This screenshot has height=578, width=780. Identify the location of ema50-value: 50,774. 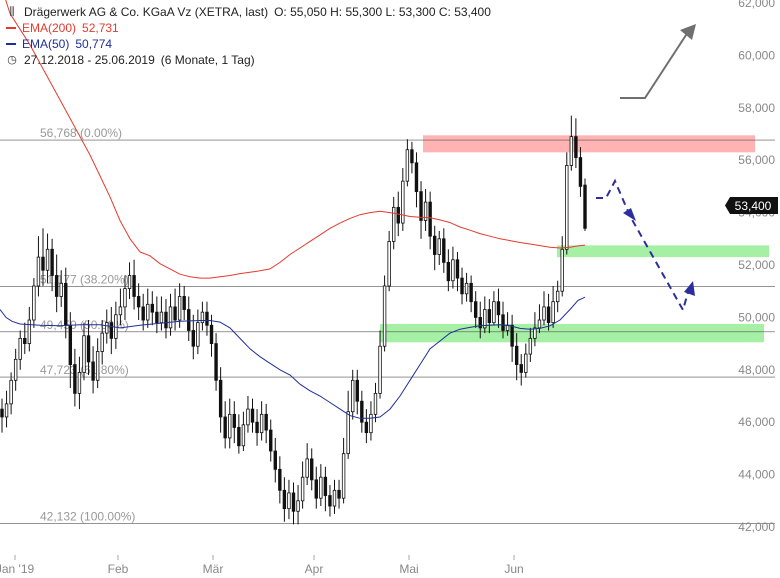
(94, 44).